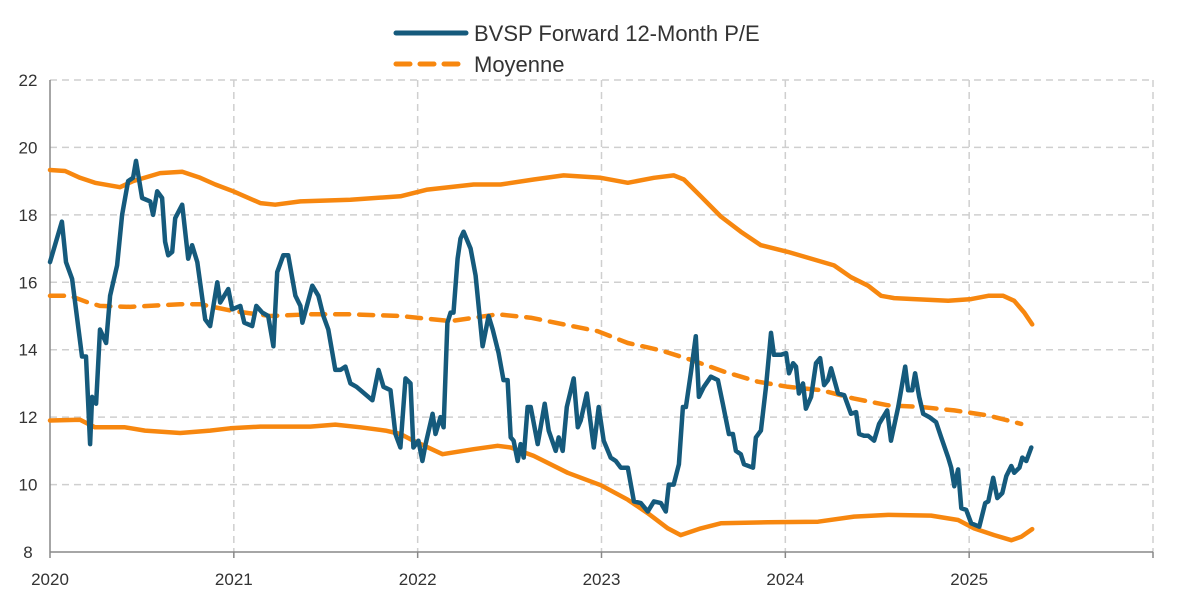 Image resolution: width=1200 pixels, height=609 pixels. I want to click on x-axis-ticks: 2020 2021 2022 2023 2024 2025, so click(509, 579).